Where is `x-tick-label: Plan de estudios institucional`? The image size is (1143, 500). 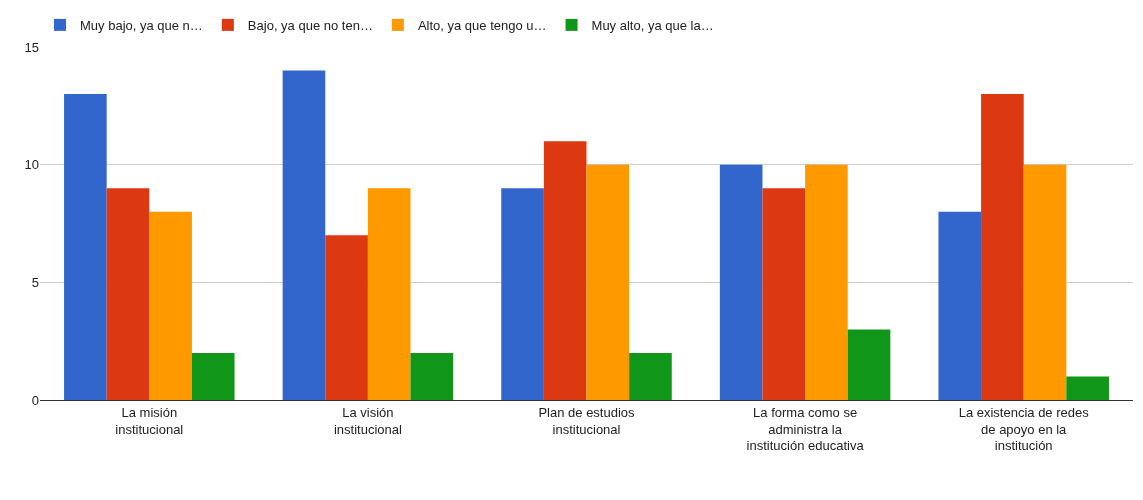 x-tick-label: Plan de estudios institucional is located at coordinates (587, 420).